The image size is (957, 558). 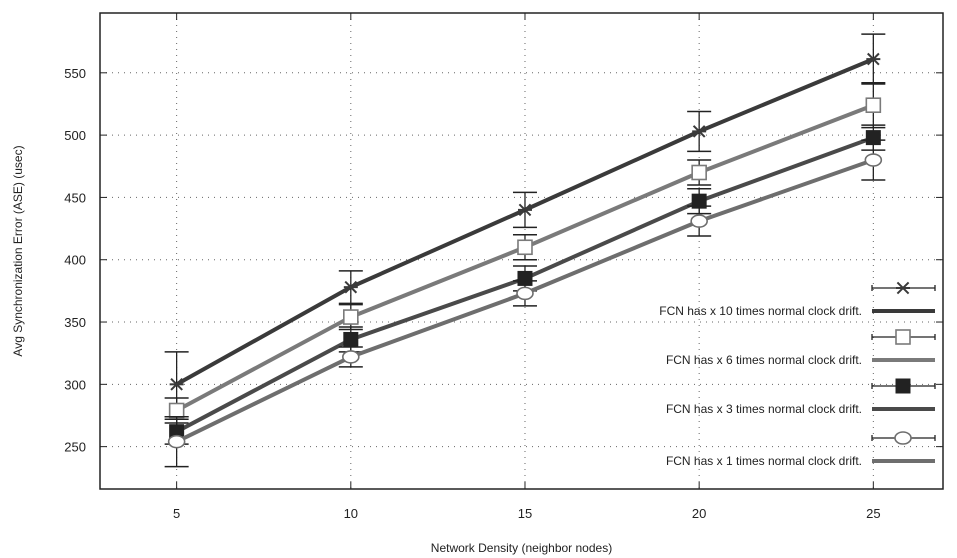 What do you see at coordinates (873, 513) in the screenshot?
I see `x-tick-label: 25` at bounding box center [873, 513].